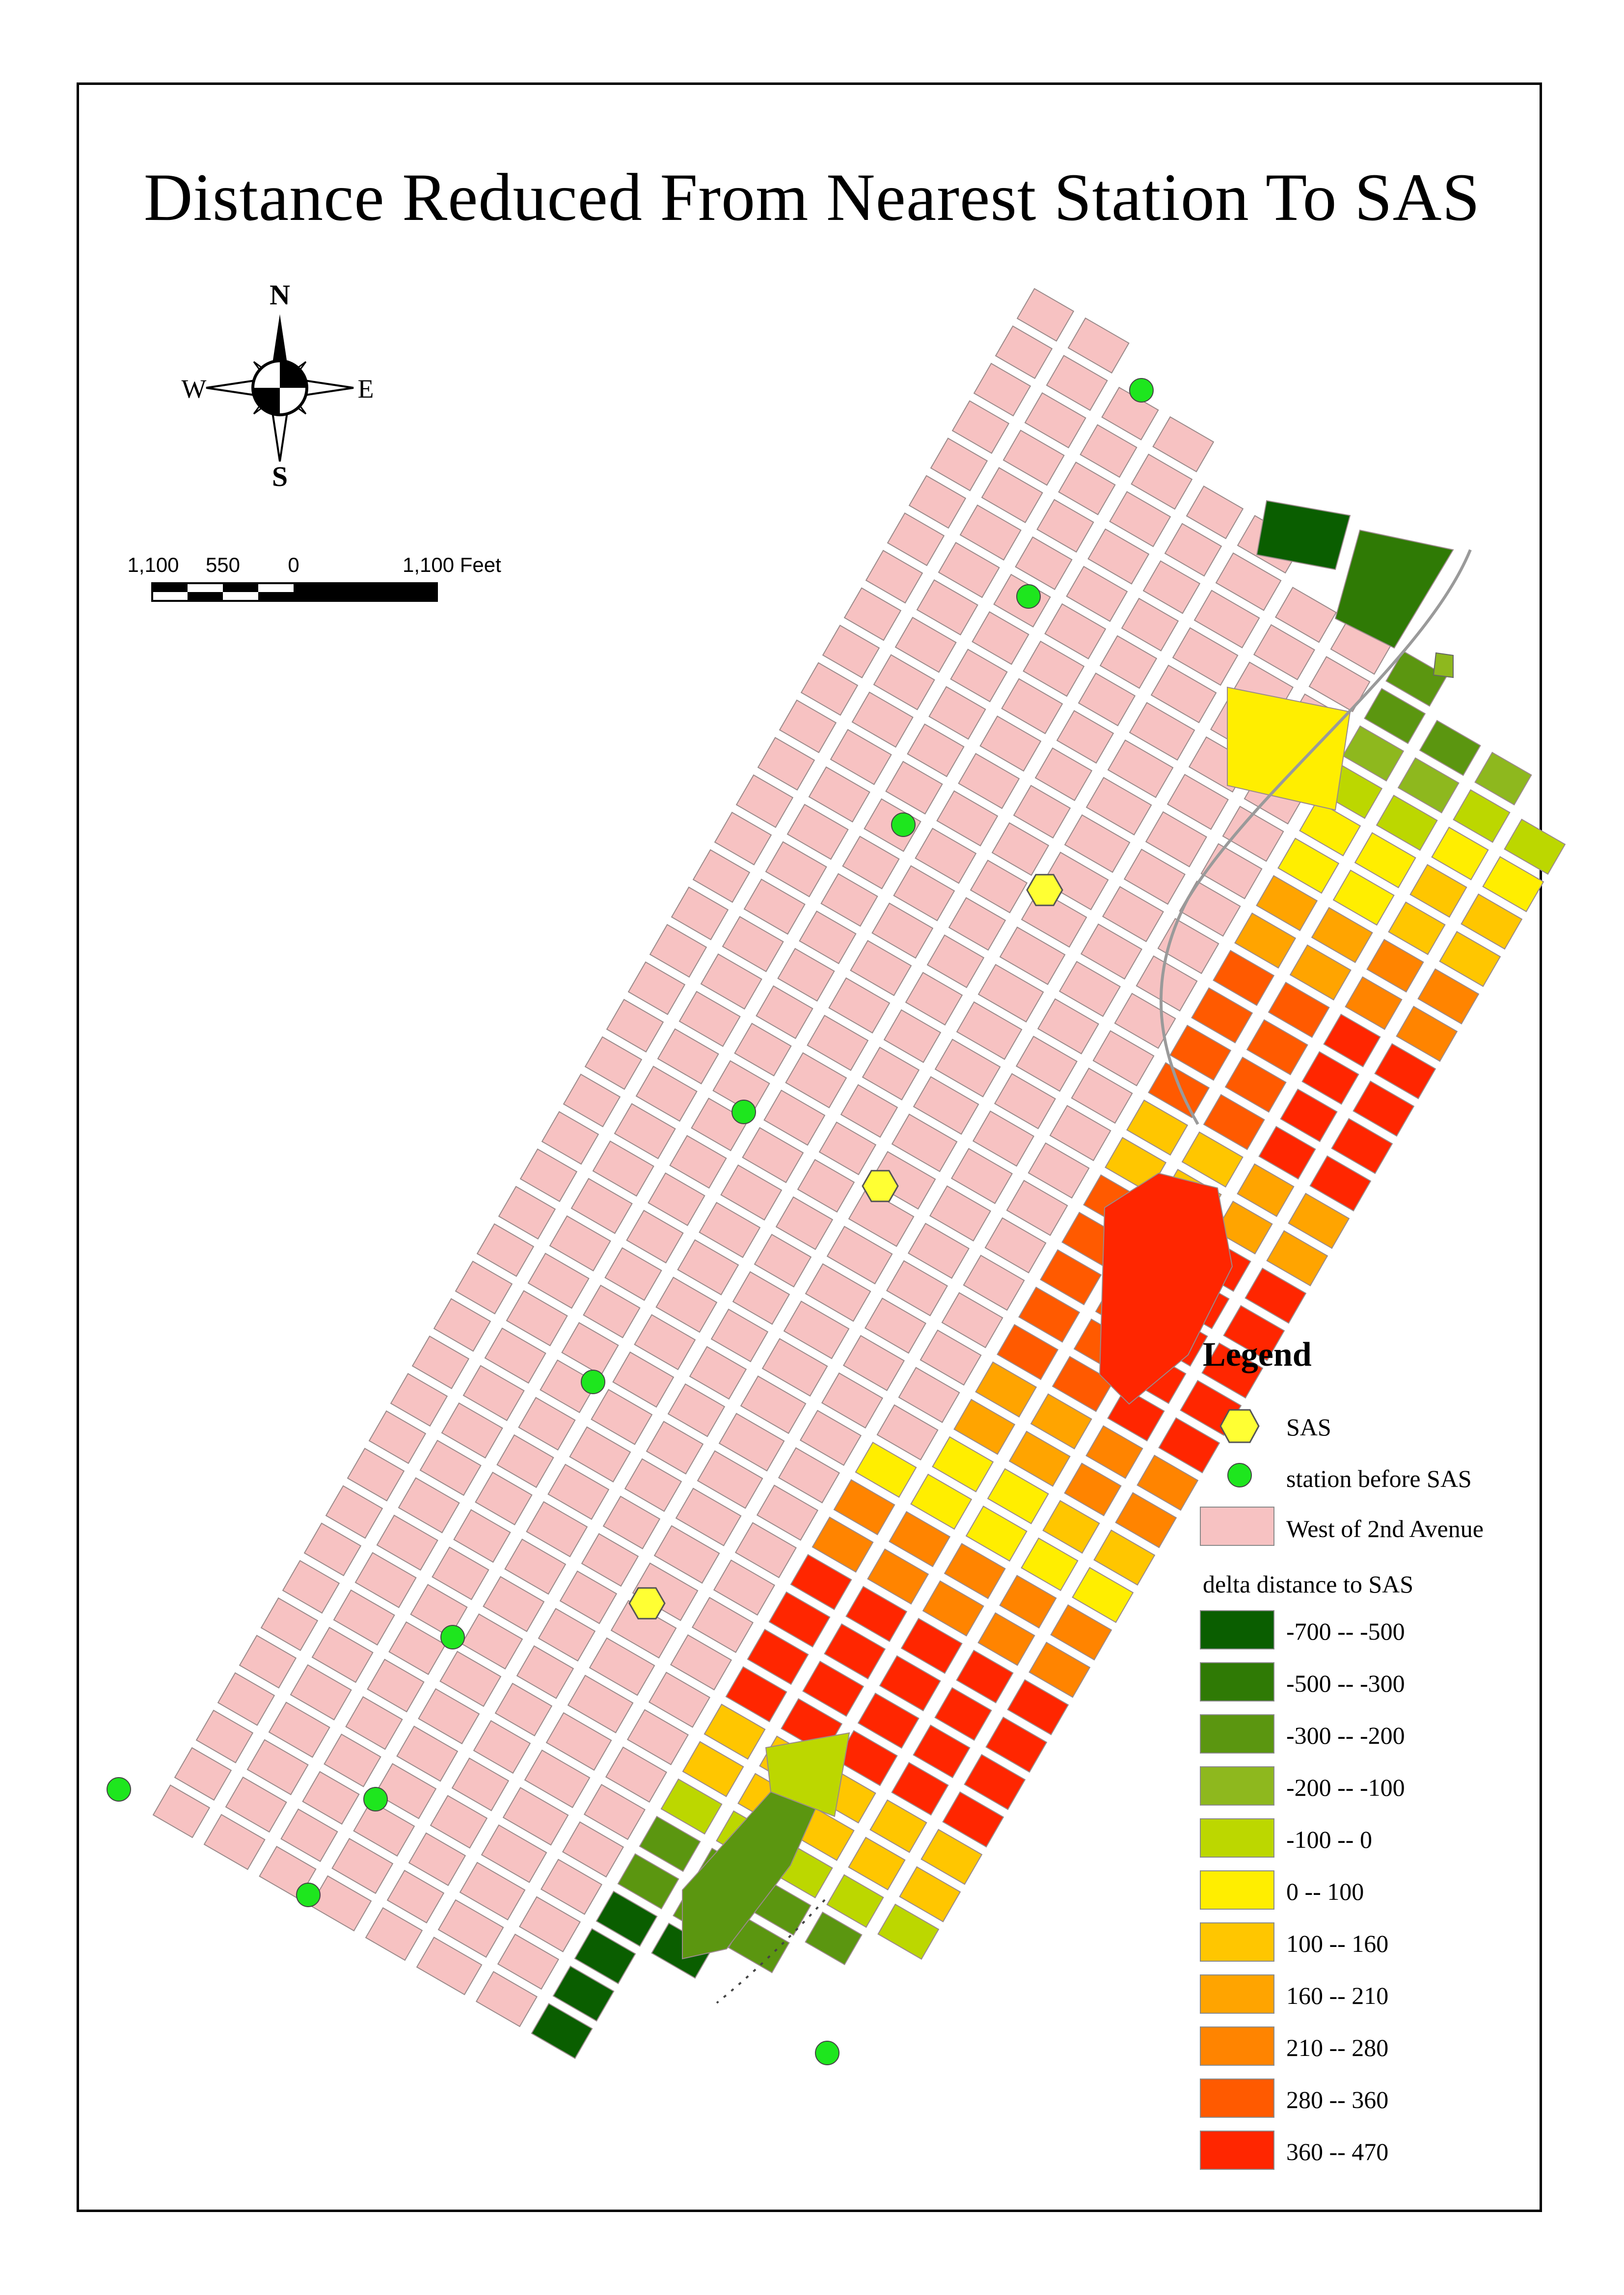 The width and height of the screenshot is (1624, 2295). I want to click on legend-class-row: 210 -- 280, so click(1365, 2053).